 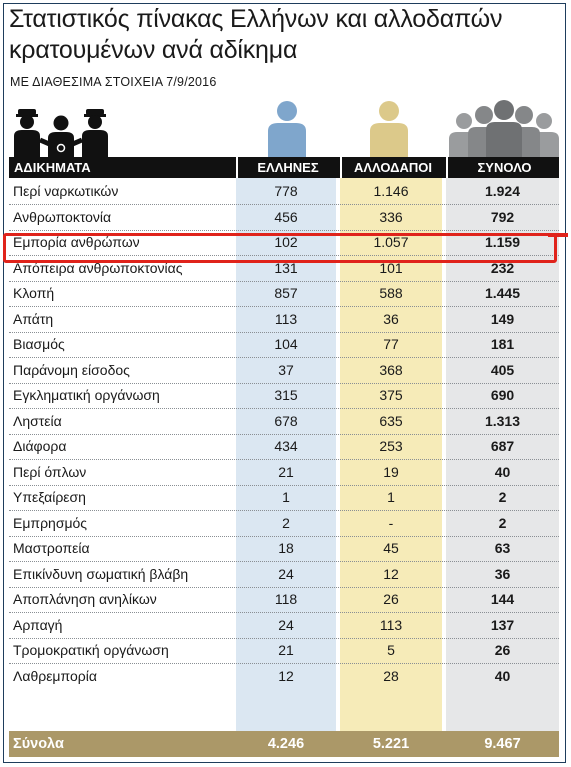 What do you see at coordinates (286, 420) in the screenshot?
I see `cell-greeks: 678` at bounding box center [286, 420].